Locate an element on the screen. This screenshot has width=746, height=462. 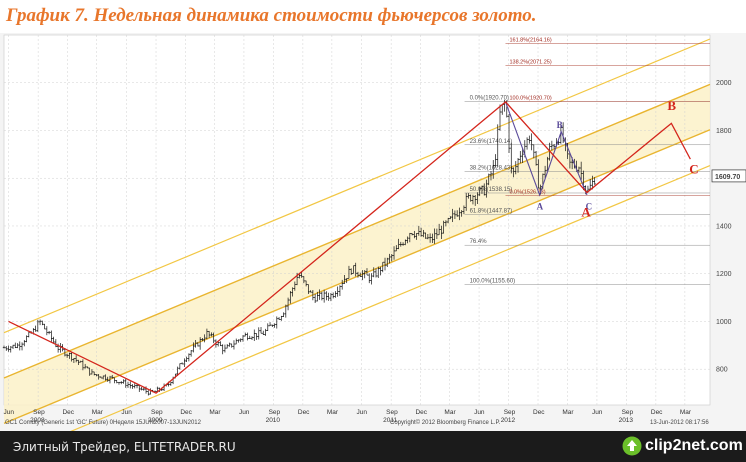
year-tick-label: 2009 is located at coordinates (155, 420).